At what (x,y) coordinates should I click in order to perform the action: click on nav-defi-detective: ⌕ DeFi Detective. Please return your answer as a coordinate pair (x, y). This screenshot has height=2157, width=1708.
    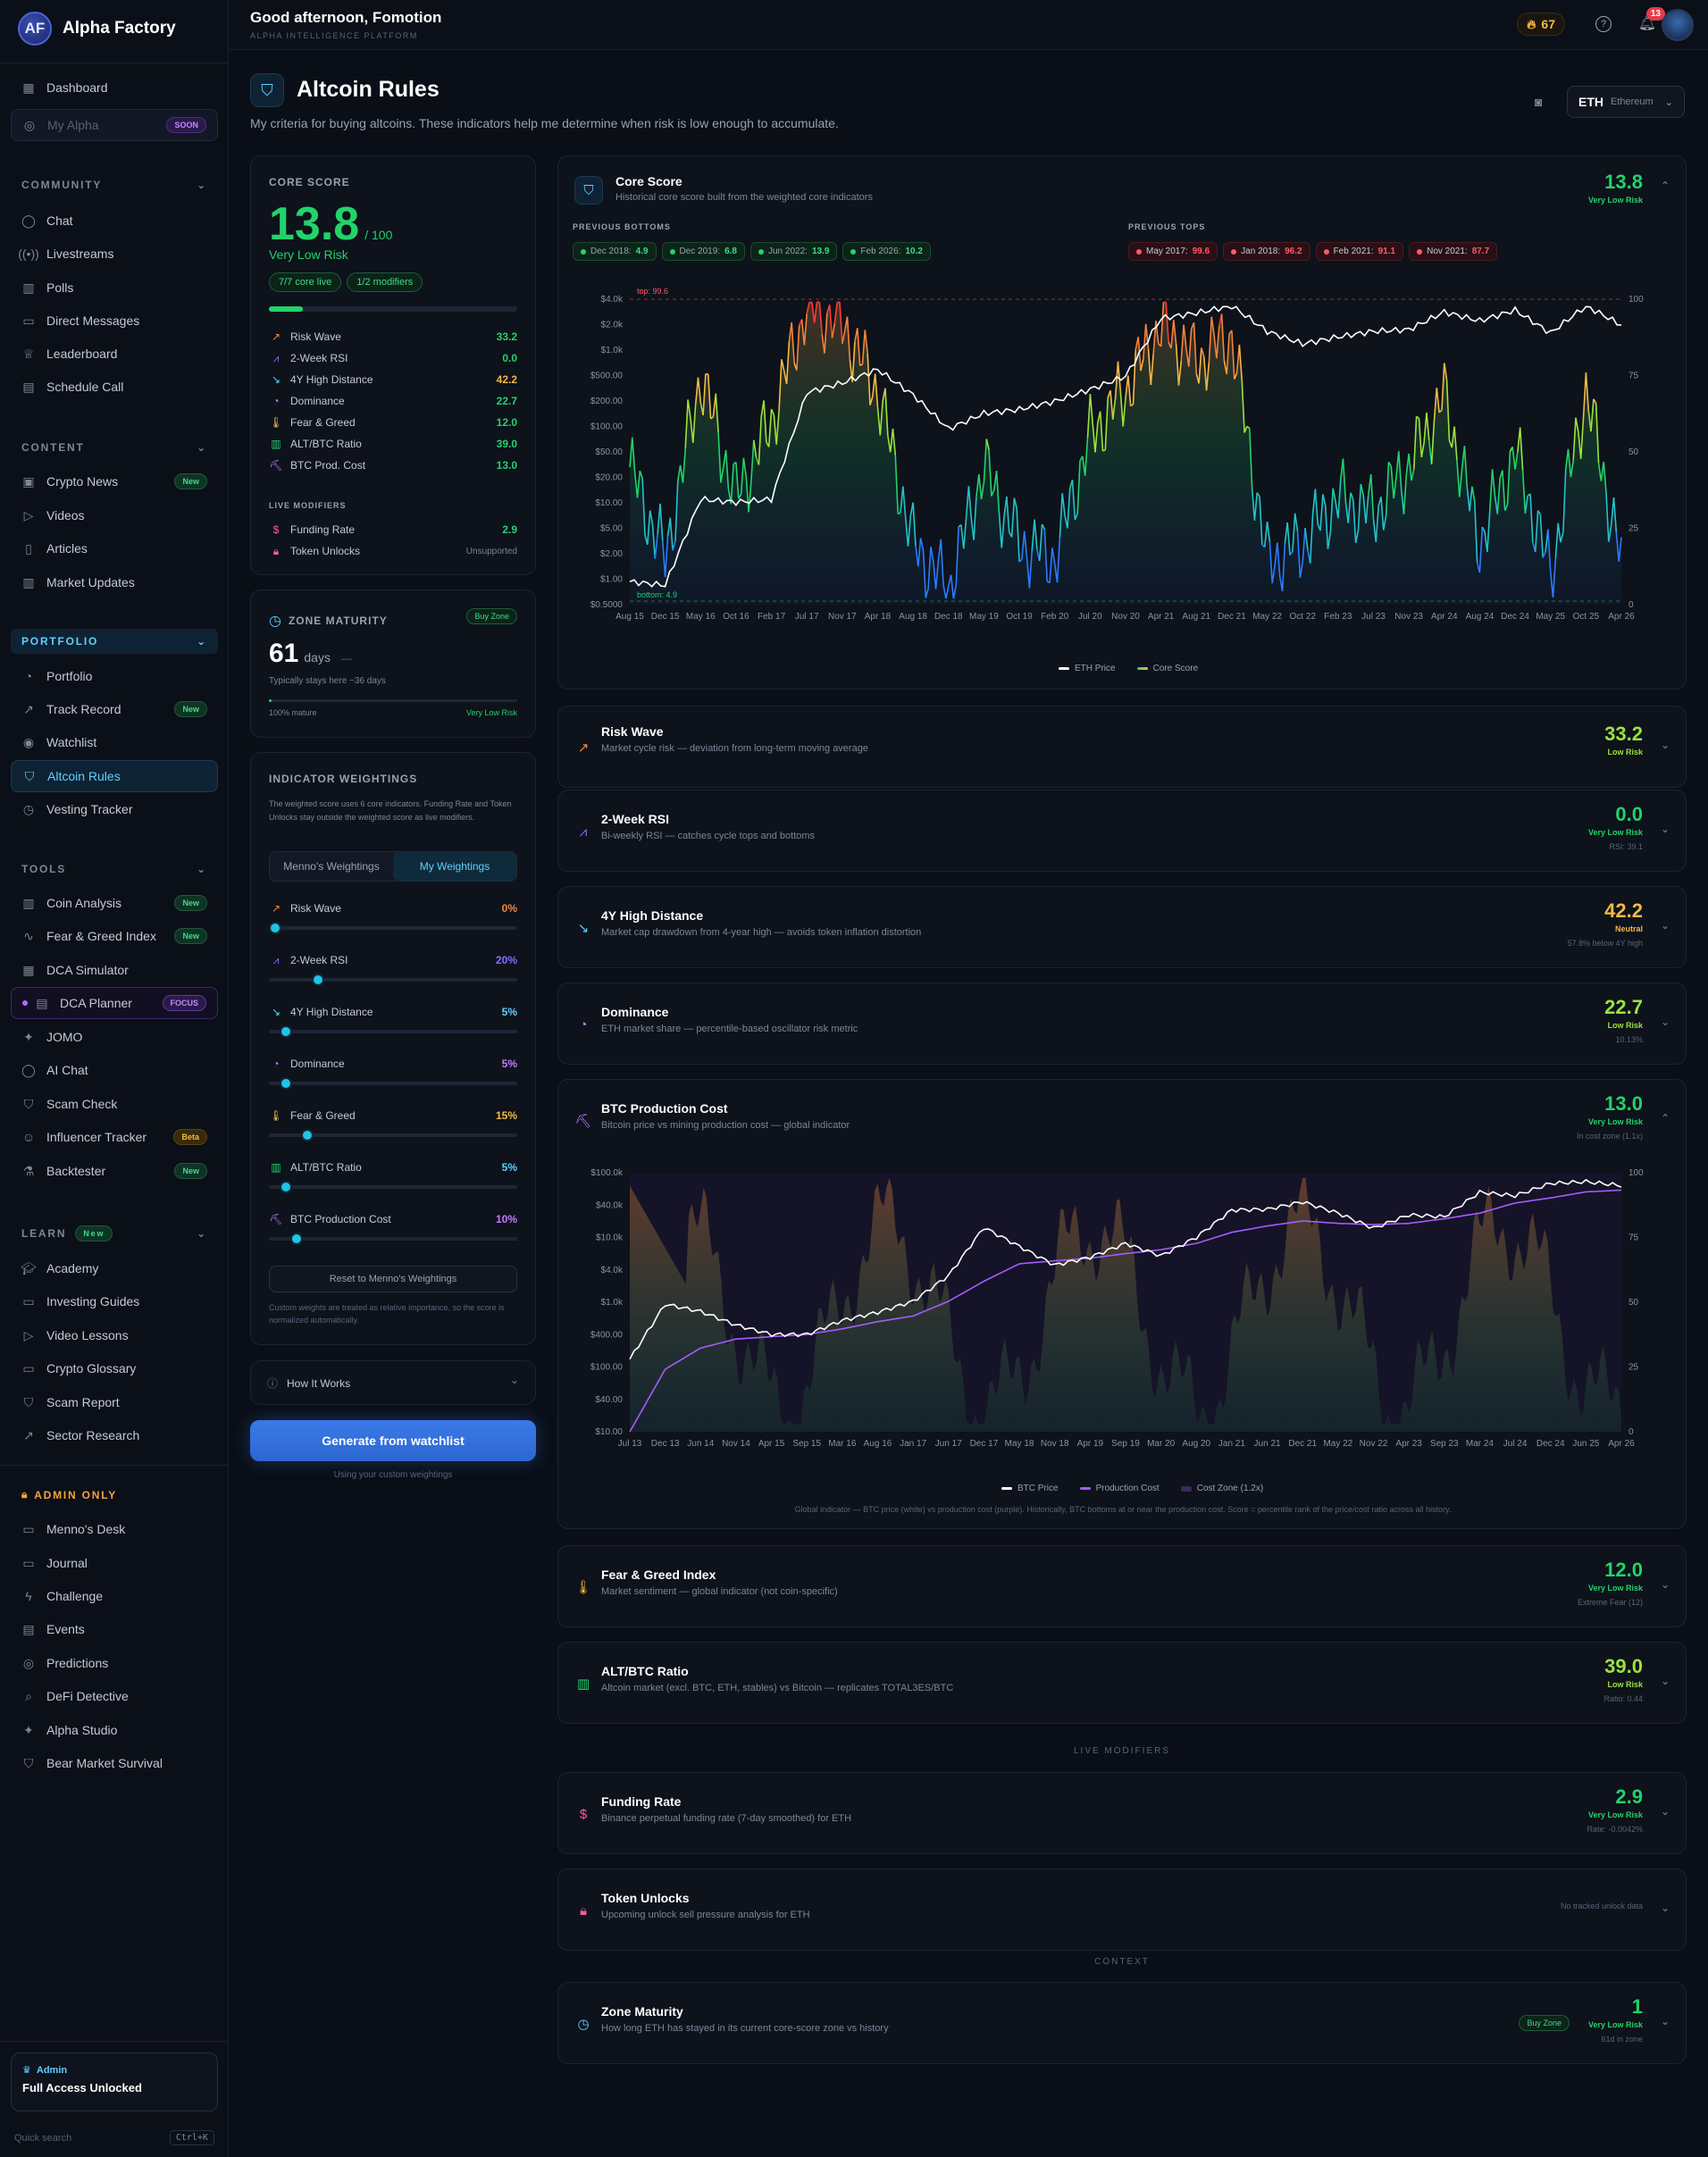
    Looking at the image, I should click on (114, 1696).